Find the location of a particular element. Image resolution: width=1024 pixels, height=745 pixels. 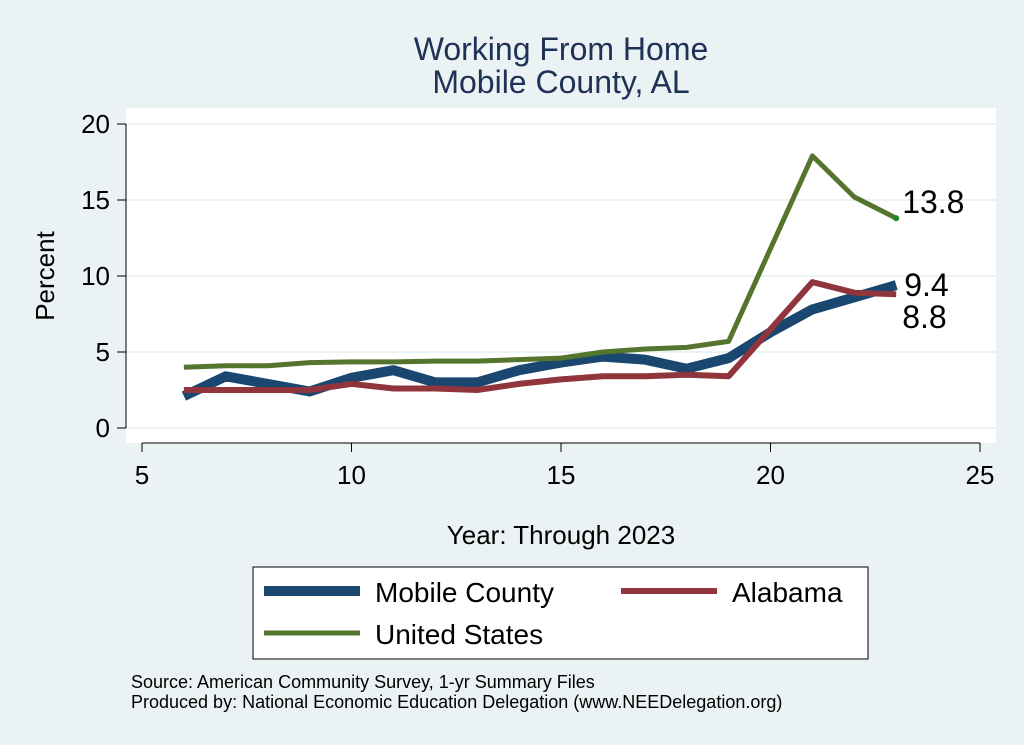

y-tick-label-20: 20 is located at coordinates (95, 124).